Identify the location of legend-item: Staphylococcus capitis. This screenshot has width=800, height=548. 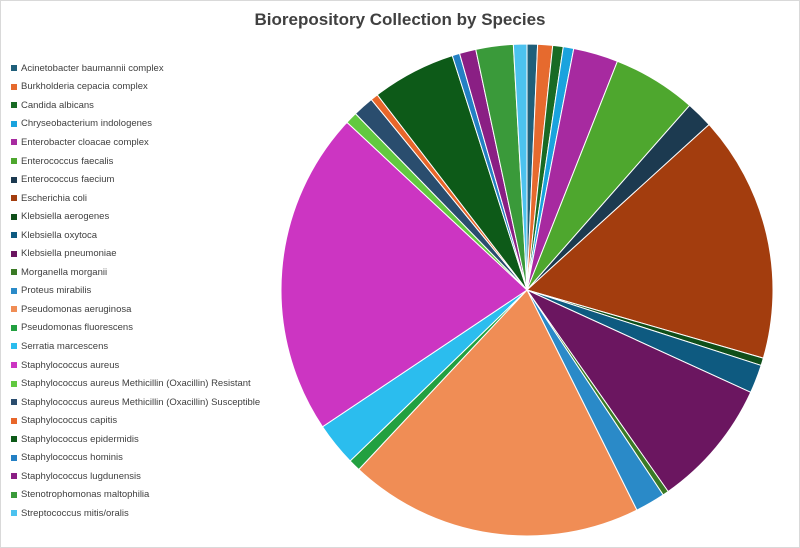
(135, 420).